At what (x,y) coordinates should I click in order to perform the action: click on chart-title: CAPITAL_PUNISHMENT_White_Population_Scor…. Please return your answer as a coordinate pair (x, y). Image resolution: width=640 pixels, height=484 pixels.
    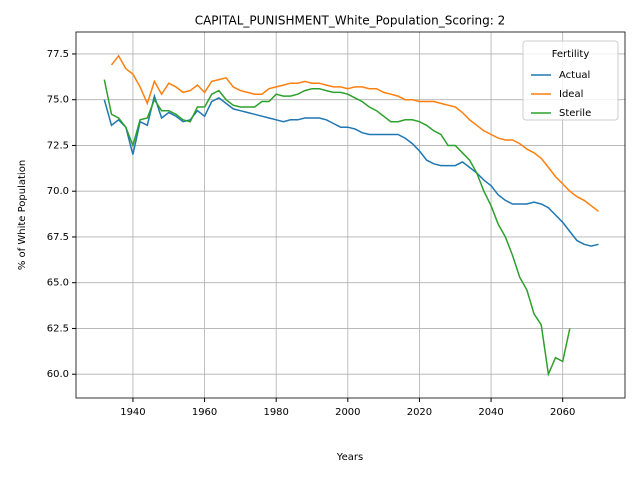
    Looking at the image, I should click on (350, 21).